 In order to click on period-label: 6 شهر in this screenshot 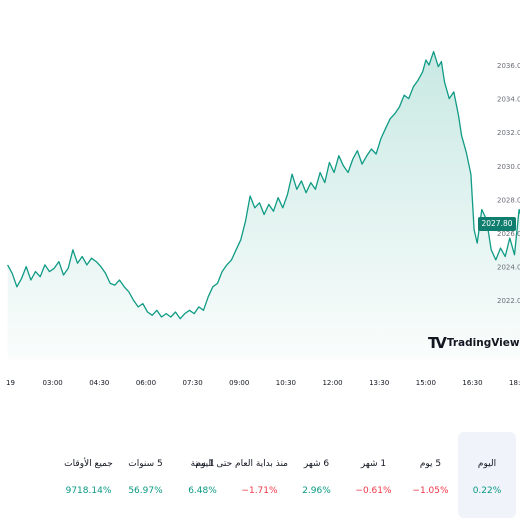, I will do `click(316, 464)`.